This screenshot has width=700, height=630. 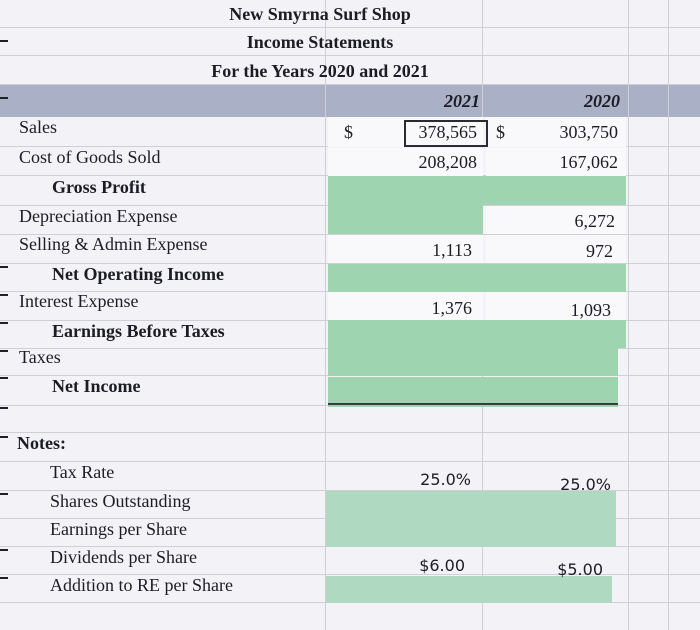 What do you see at coordinates (98, 216) in the screenshot?
I see `row-label-depreciation: Depreciation Expense` at bounding box center [98, 216].